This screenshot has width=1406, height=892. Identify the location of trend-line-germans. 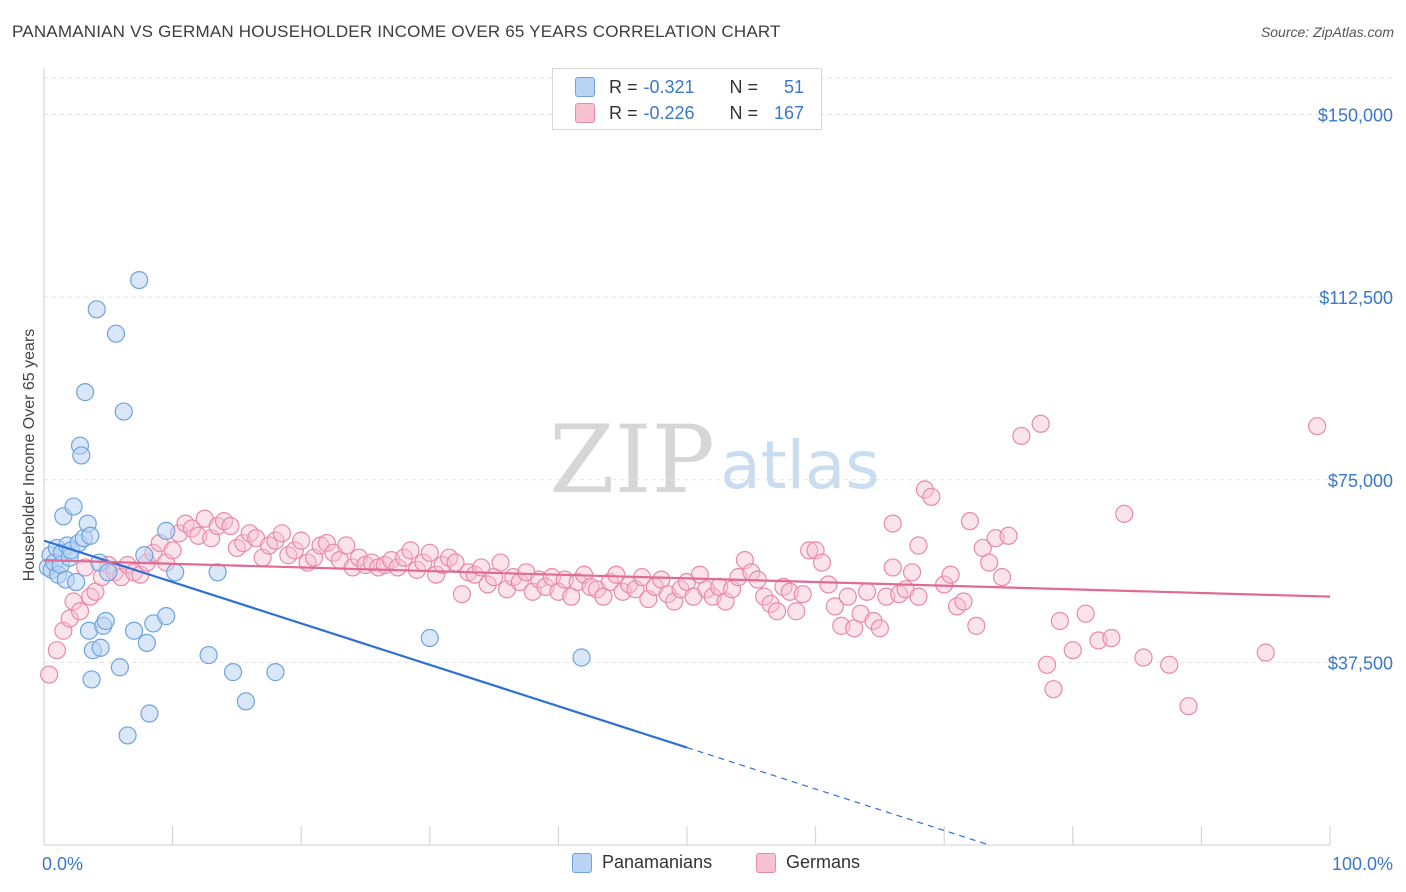
(687, 578).